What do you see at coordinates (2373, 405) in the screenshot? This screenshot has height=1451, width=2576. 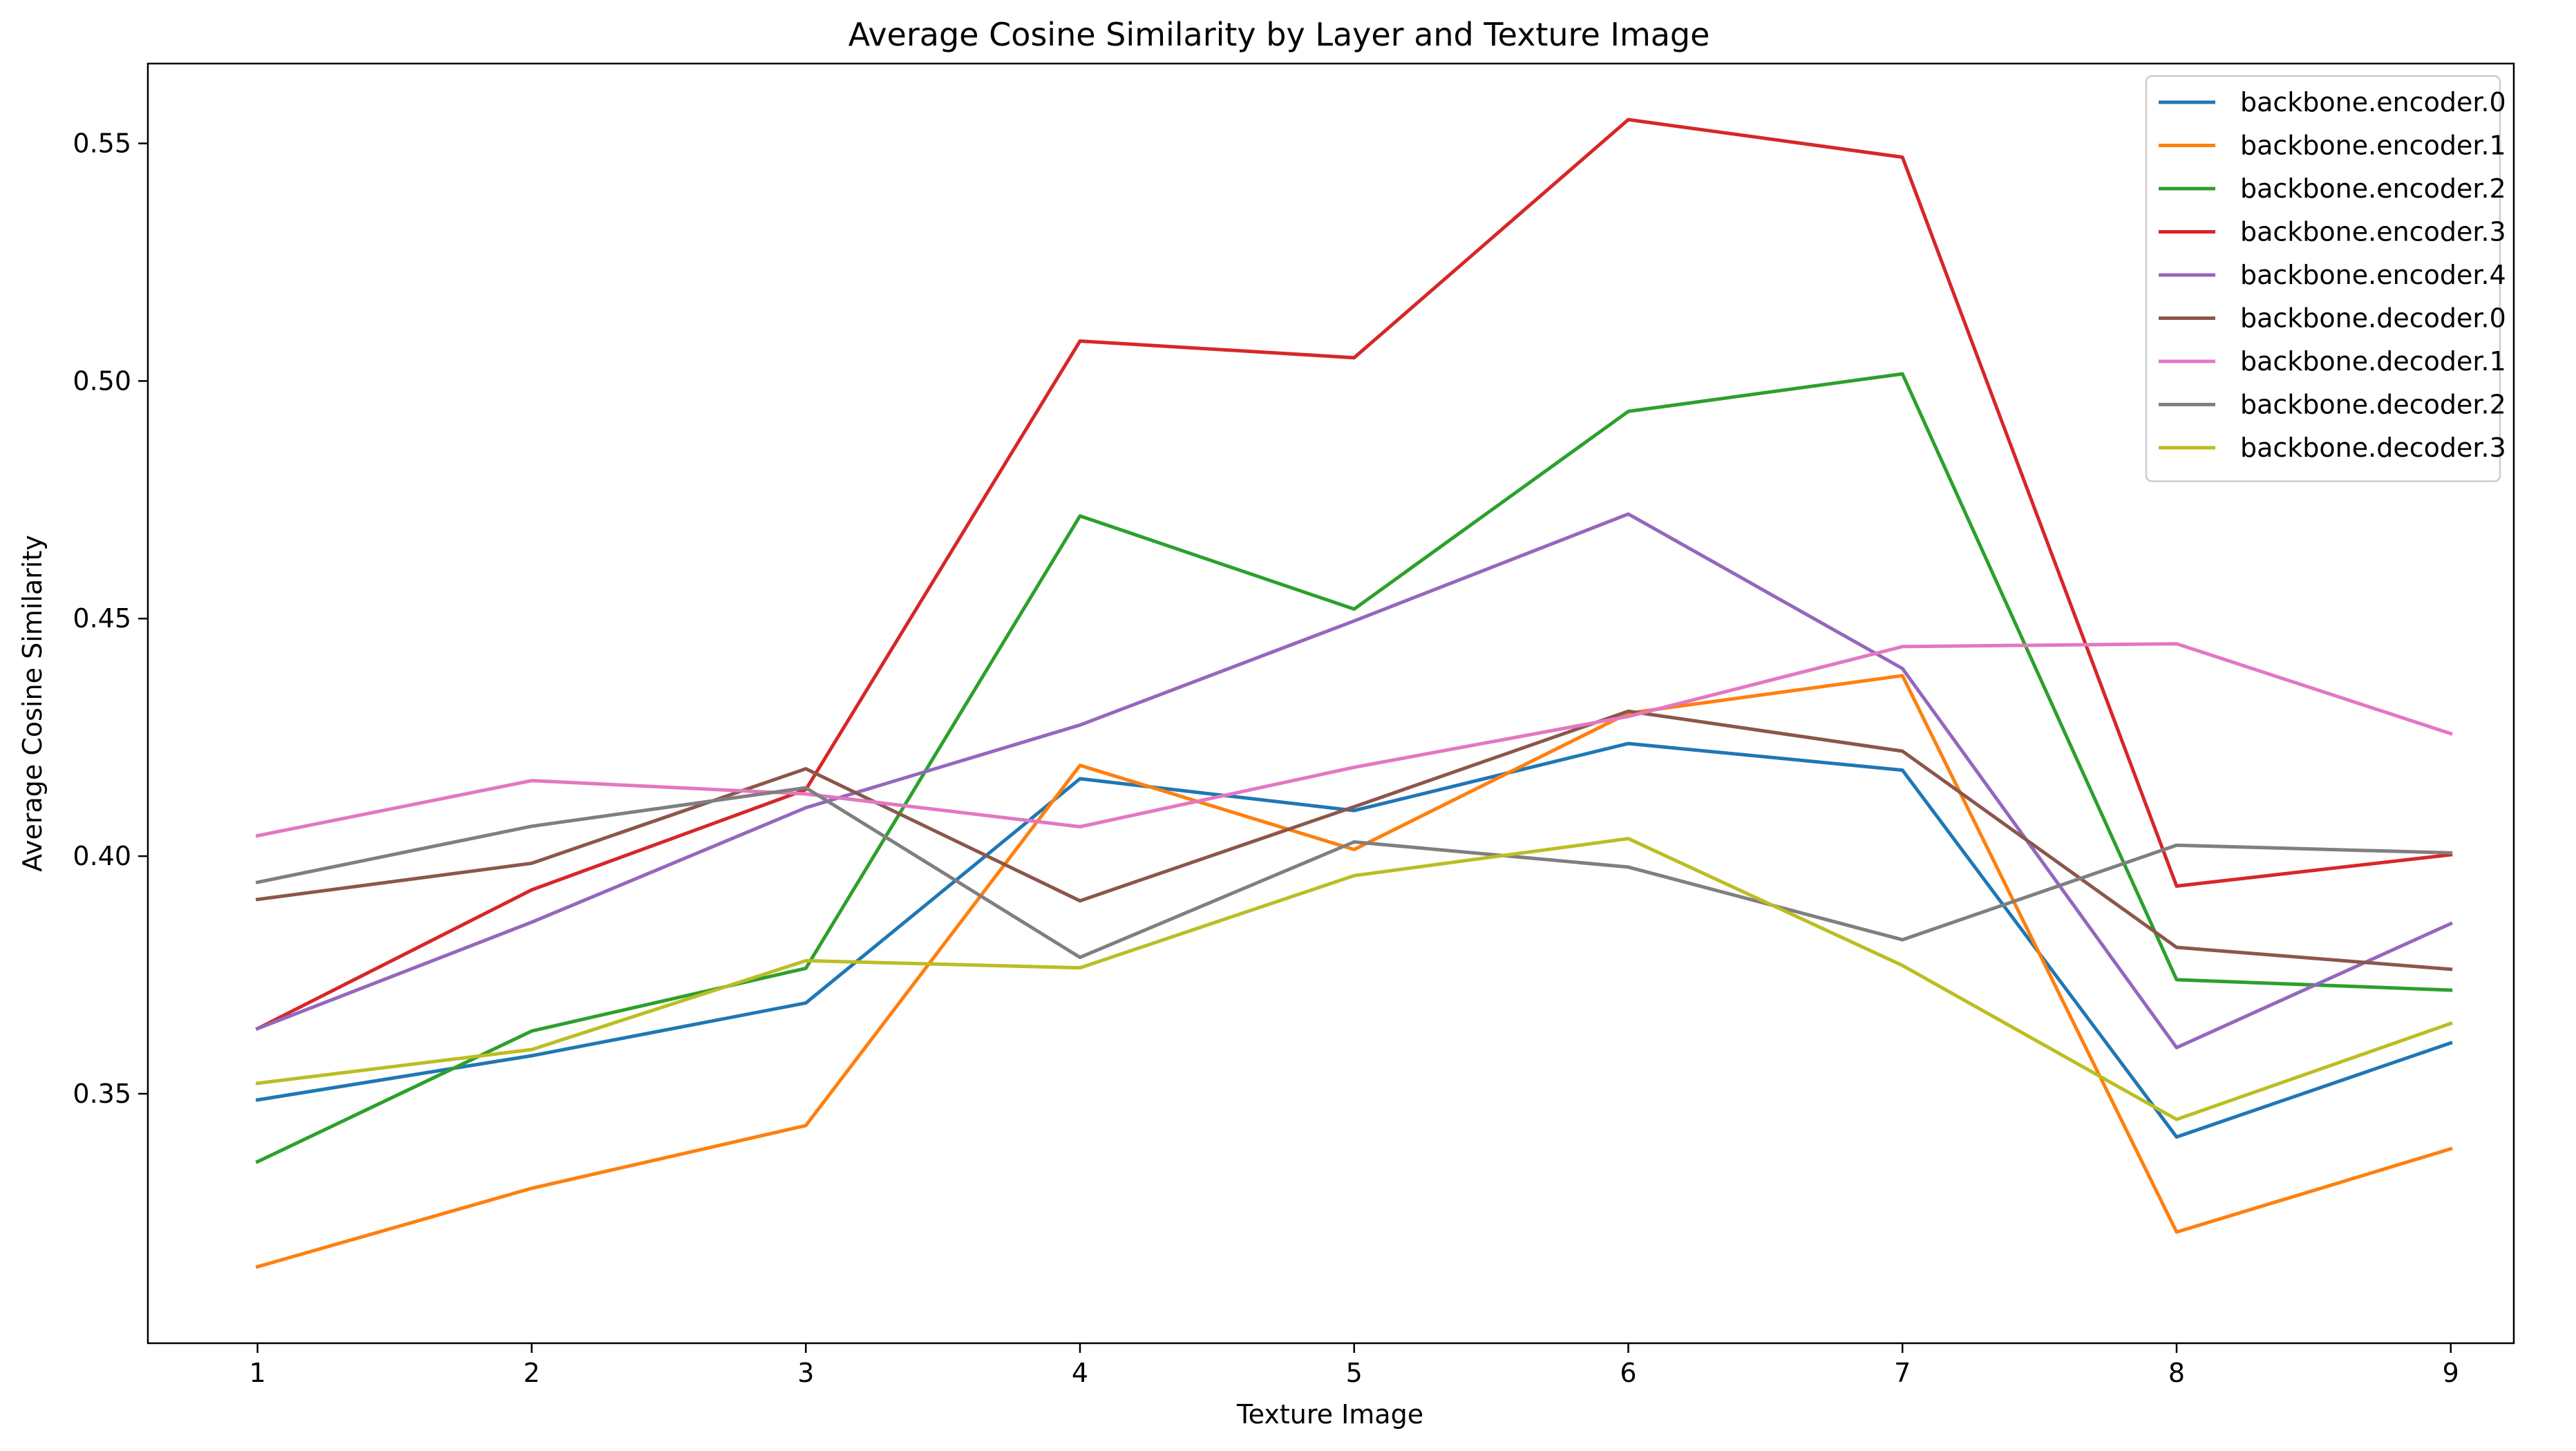 I see `legend-label: backbone.decoder.2` at bounding box center [2373, 405].